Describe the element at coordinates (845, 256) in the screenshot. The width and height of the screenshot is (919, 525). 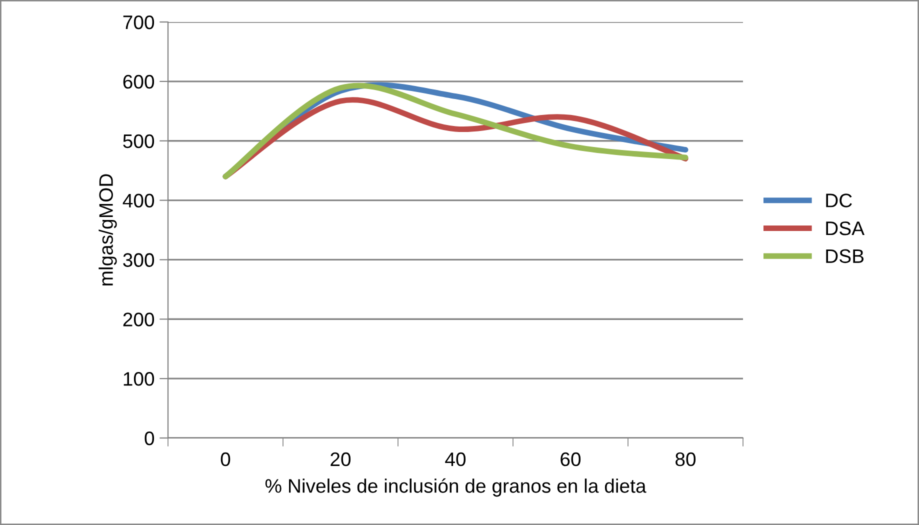
I see `legend-label: DSB` at that location.